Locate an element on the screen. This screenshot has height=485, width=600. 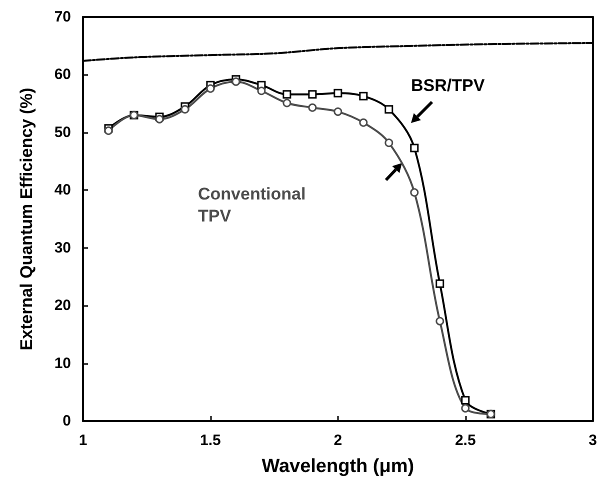
y-tick-label: 50 is located at coordinates (62, 132).